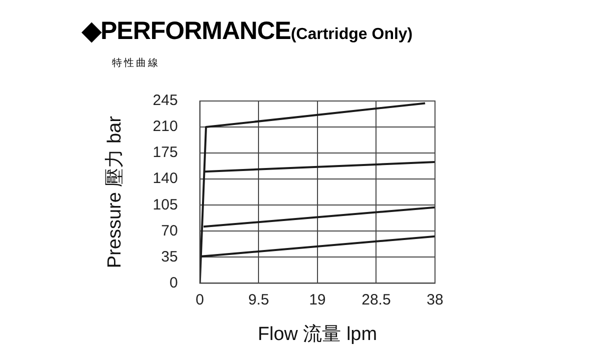 The image size is (600, 350). I want to click on y-tick-label: 0, so click(173, 283).